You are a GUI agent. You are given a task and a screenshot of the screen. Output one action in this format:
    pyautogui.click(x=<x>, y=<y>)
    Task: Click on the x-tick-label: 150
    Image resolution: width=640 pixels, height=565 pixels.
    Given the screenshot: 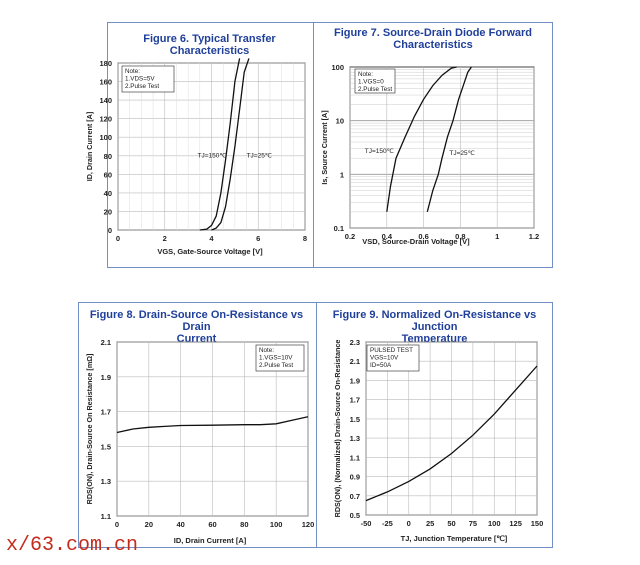 What is the action you would take?
    pyautogui.click(x=537, y=523)
    